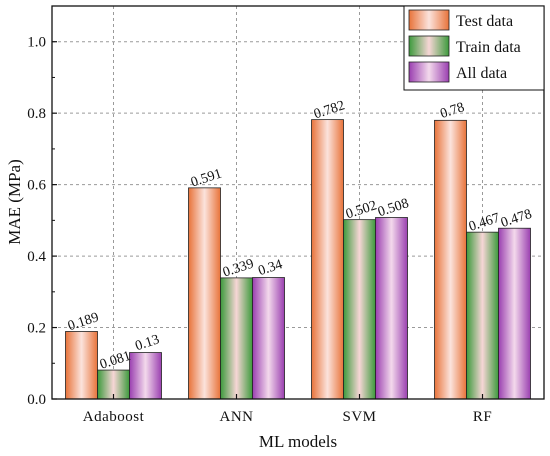 Image resolution: width=550 pixels, height=456 pixels. I want to click on legend-label: Train data, so click(488, 47).